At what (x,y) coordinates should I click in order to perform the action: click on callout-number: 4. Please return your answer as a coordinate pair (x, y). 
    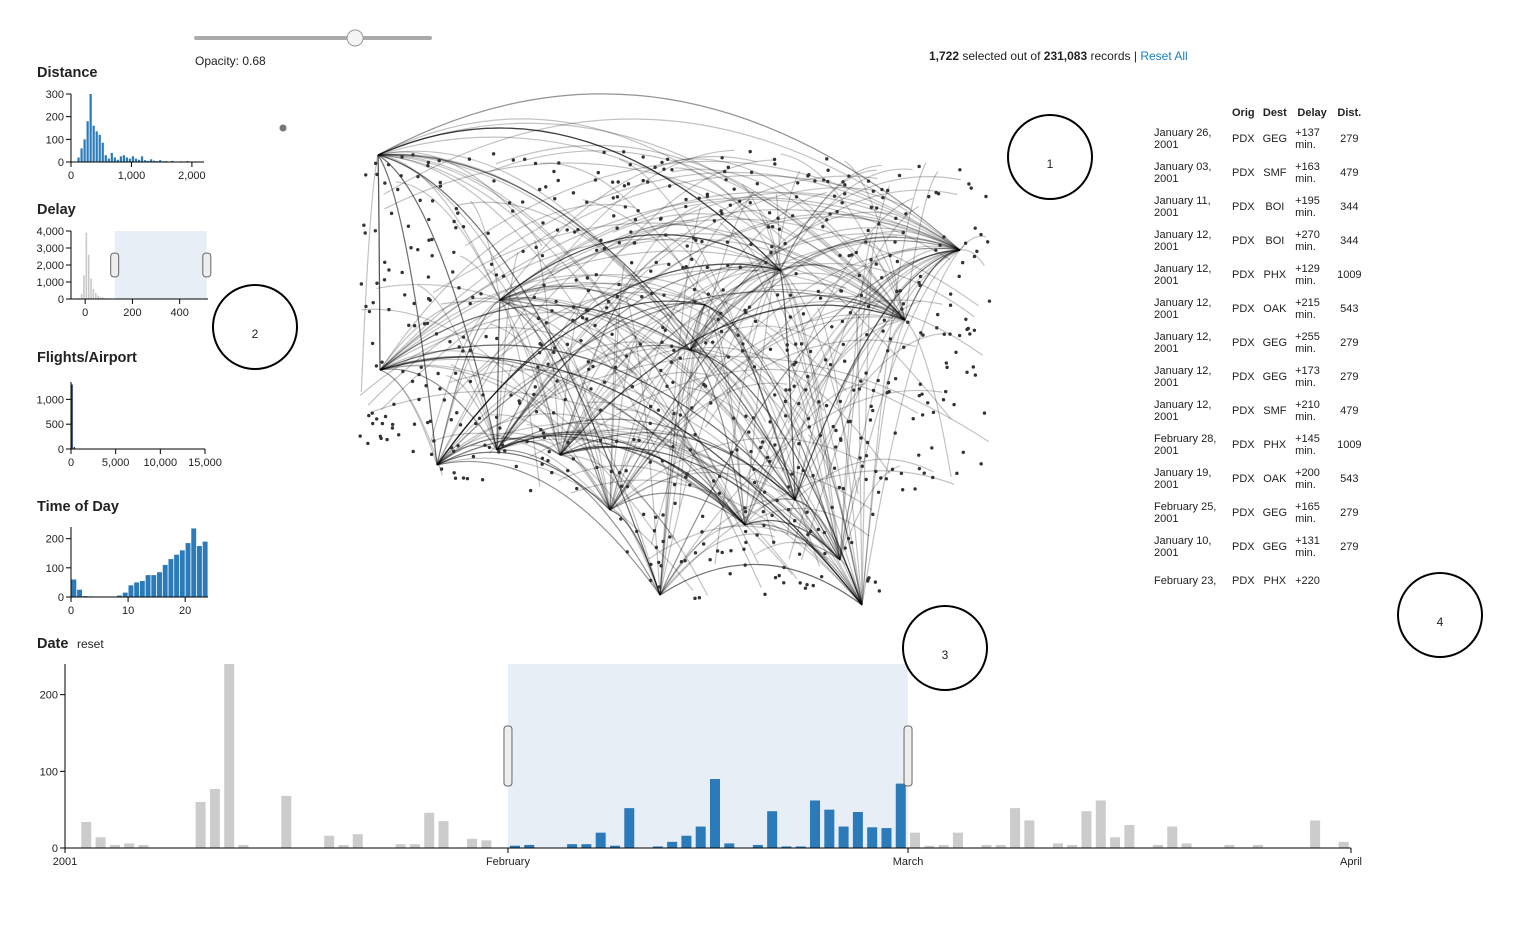
    Looking at the image, I should click on (1440, 622).